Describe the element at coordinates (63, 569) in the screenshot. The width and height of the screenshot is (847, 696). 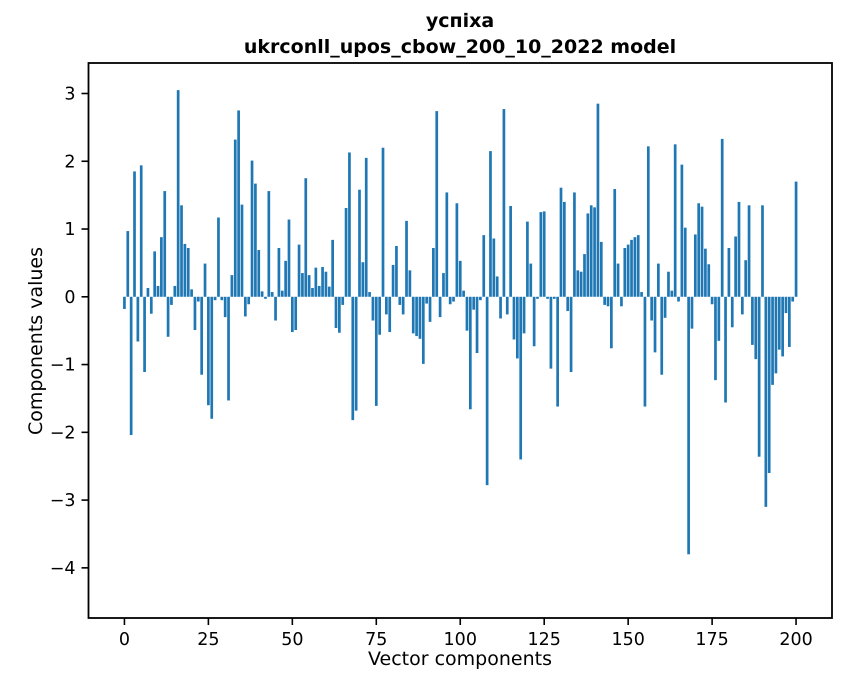
I see `y-tick-label: −4` at that location.